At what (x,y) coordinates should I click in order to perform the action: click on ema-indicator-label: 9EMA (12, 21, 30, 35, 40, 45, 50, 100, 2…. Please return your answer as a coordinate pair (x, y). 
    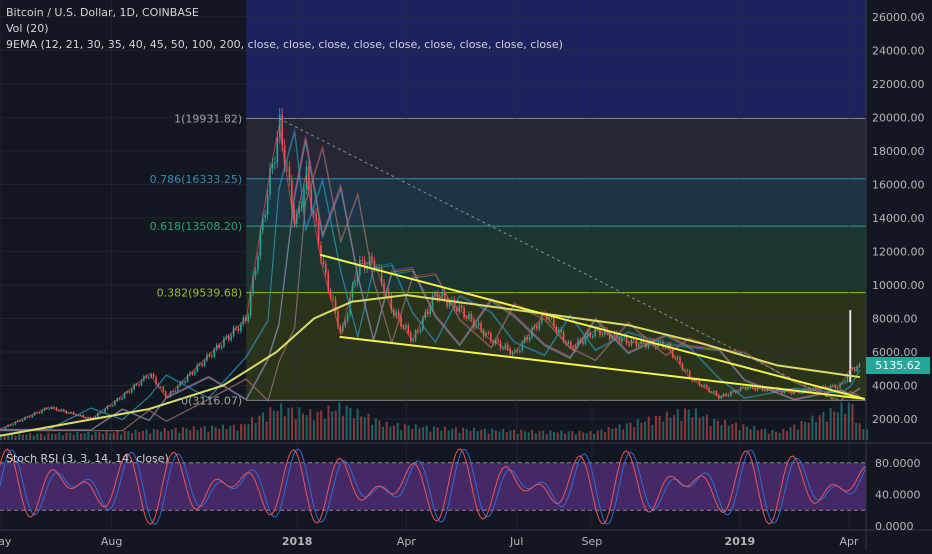
    Looking at the image, I should click on (284, 44).